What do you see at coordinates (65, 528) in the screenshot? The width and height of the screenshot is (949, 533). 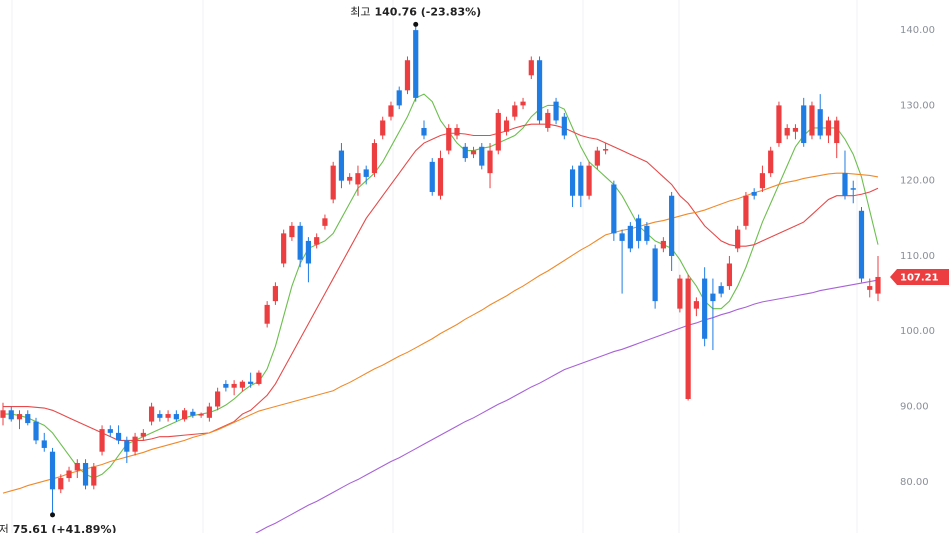 I see `low-annotation-value: 75.61 (+41.89%)` at bounding box center [65, 528].